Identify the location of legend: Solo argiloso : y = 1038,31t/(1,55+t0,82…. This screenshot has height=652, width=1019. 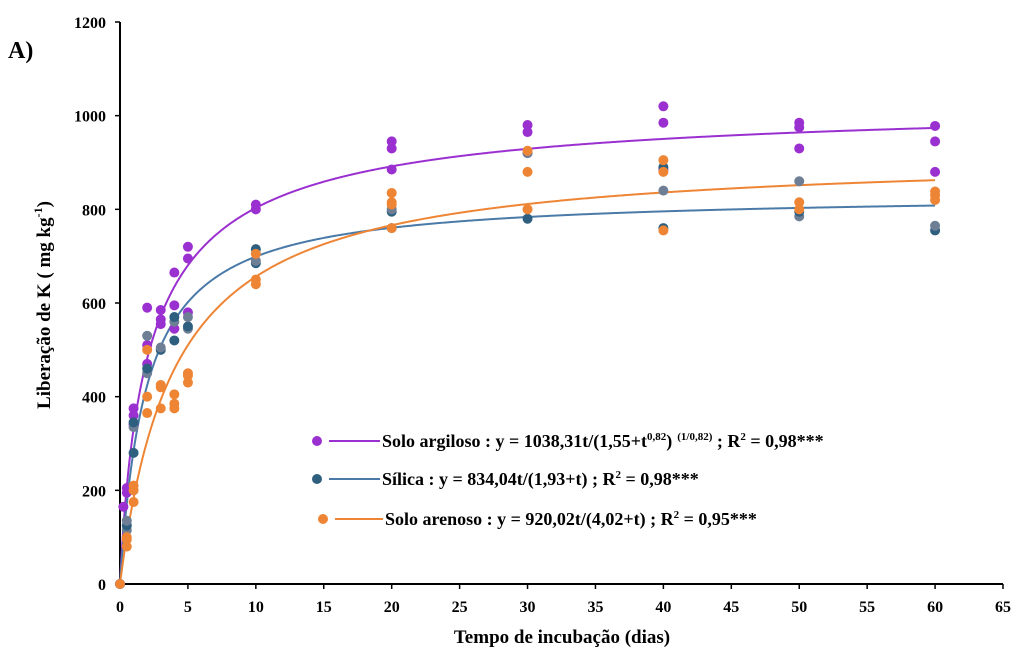
(568, 480).